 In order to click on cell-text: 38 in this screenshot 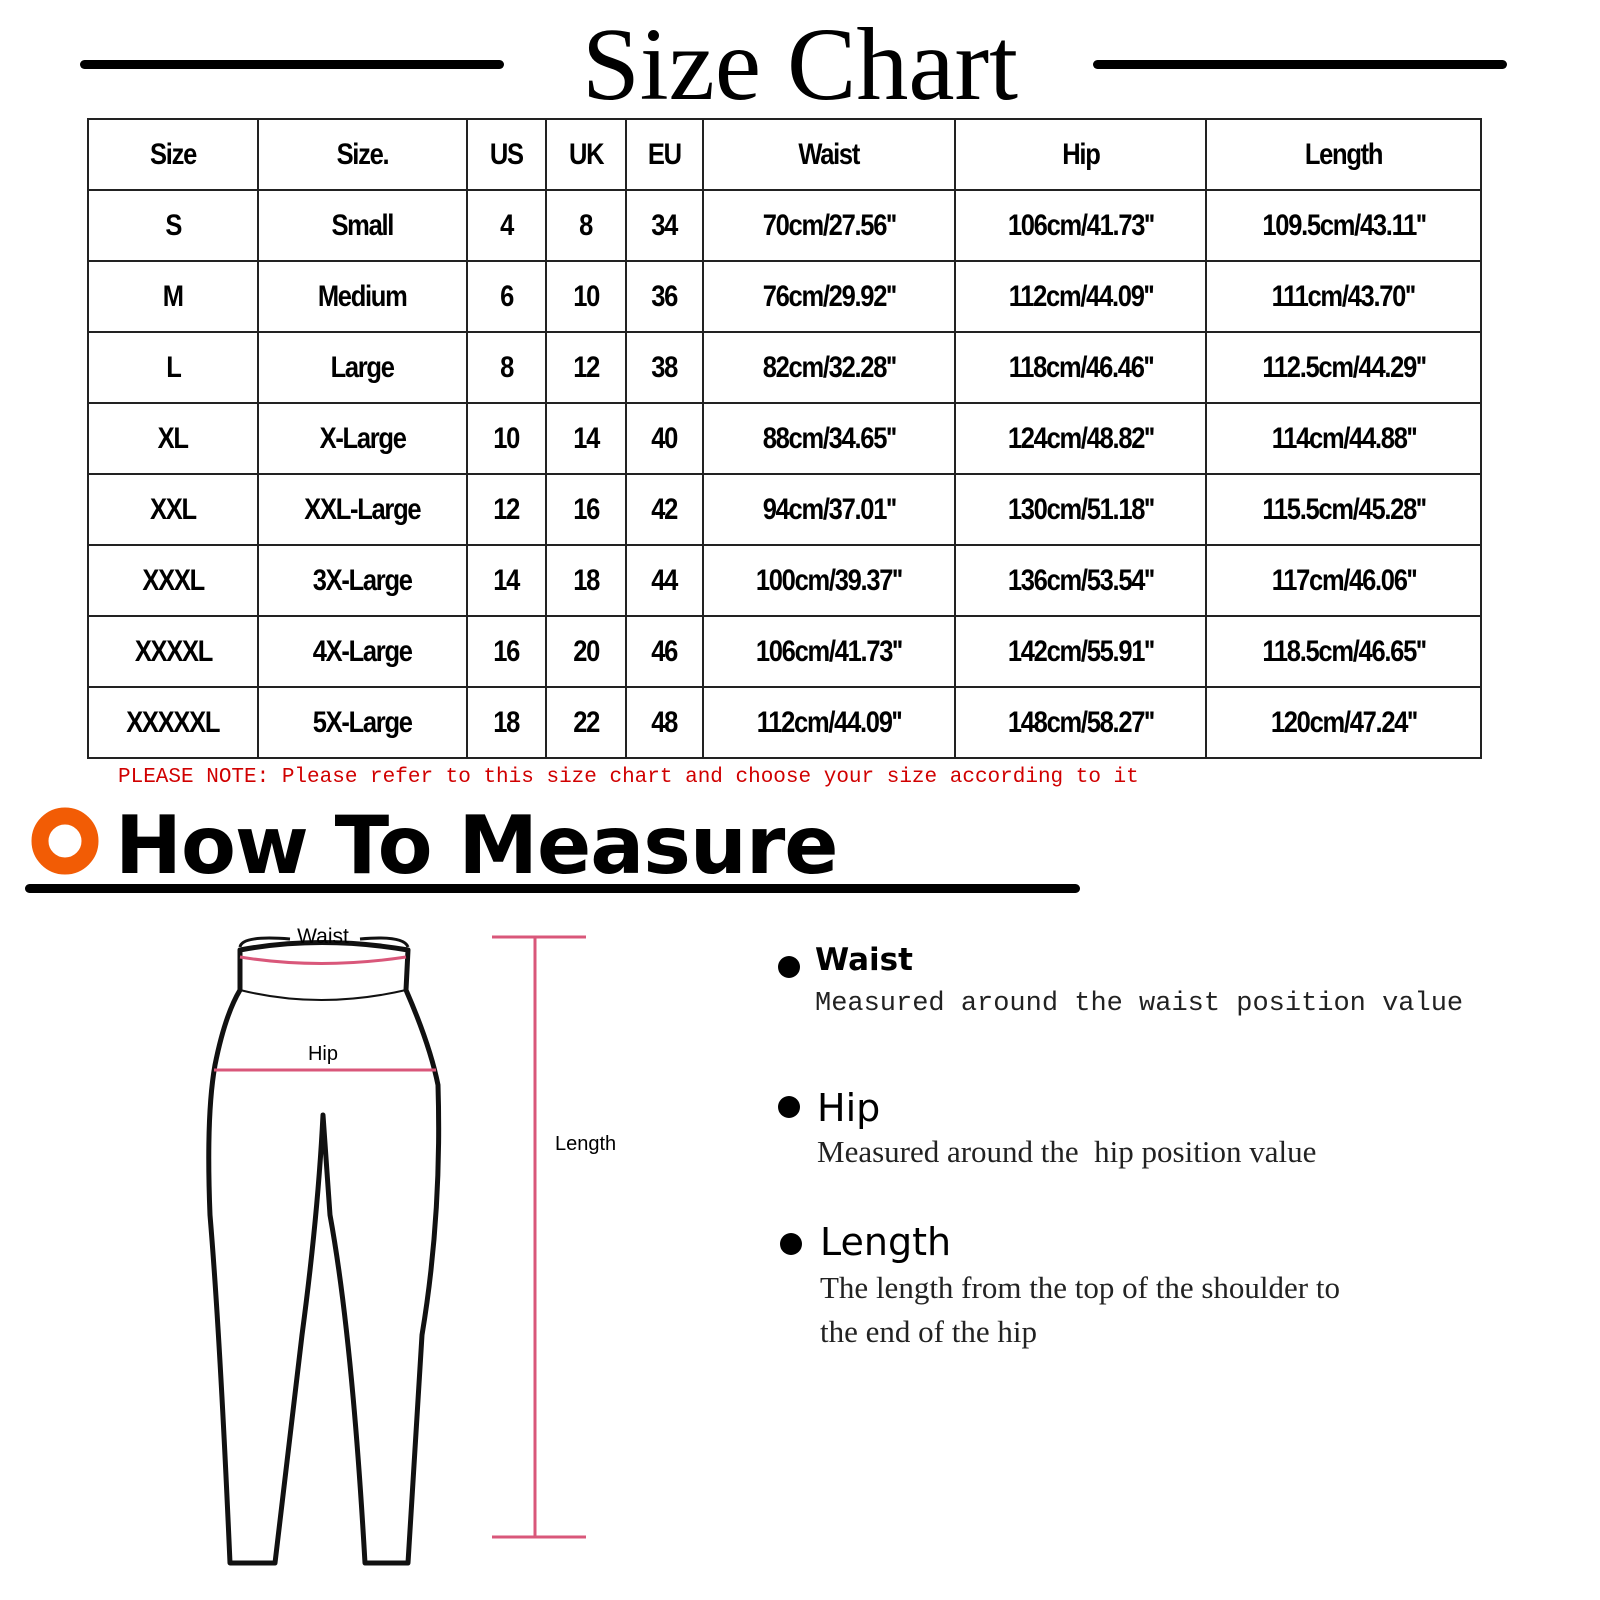, I will do `click(665, 367)`.